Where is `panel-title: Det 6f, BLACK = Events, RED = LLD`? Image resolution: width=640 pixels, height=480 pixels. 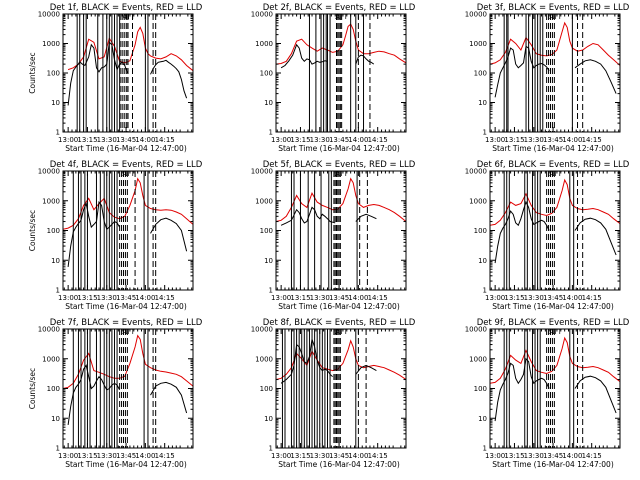 panel-title: Det 6f, BLACK = Events, RED = LLD is located at coordinates (553, 165).